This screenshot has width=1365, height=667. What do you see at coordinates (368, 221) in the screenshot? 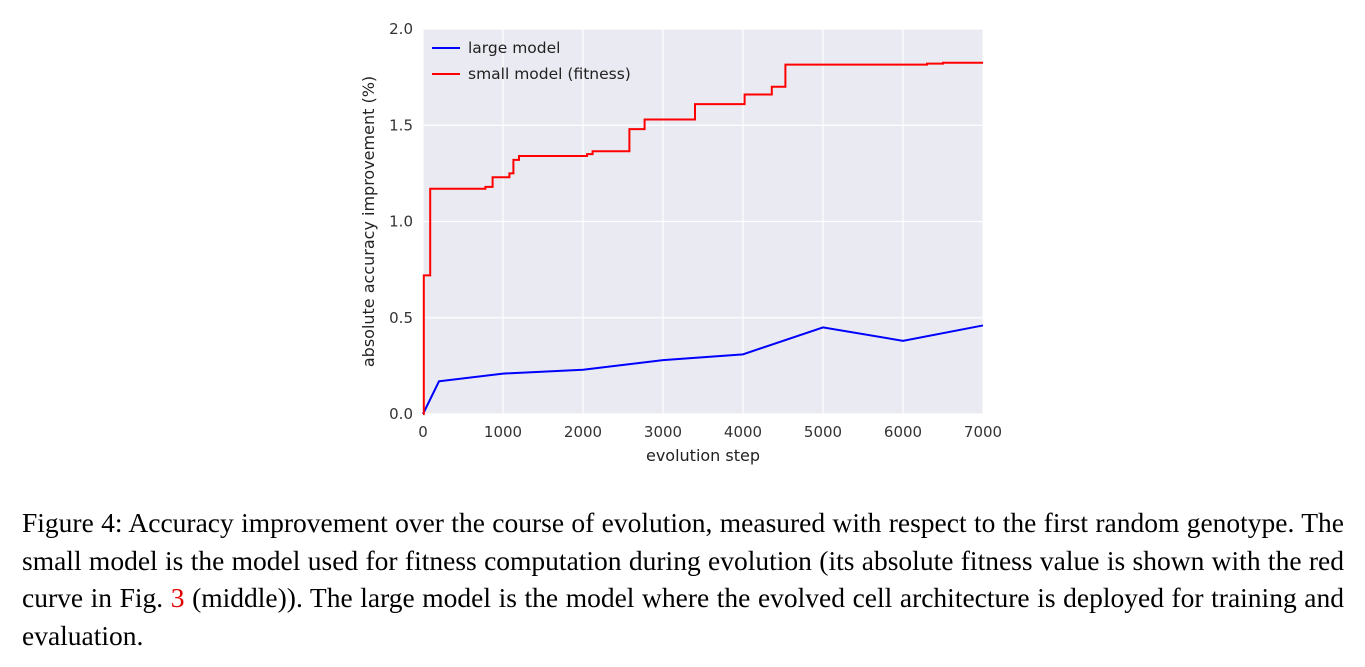
I see `y-axis-label: absolute accuracy improvement (%)` at bounding box center [368, 221].